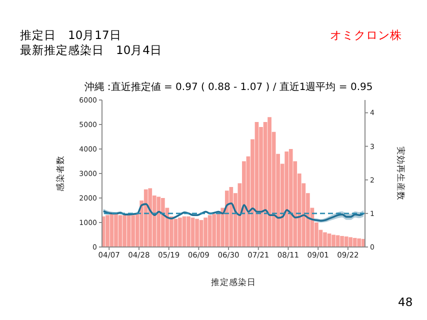  What do you see at coordinates (400, 173) in the screenshot?
I see `y2-axis-title: 実効再生産数` at bounding box center [400, 173].